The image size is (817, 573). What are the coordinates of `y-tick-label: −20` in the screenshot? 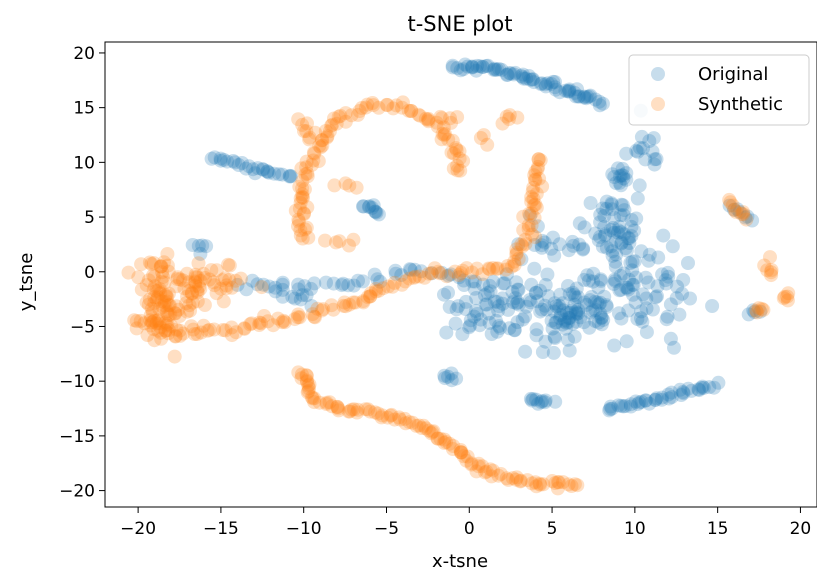 It's located at (77, 492).